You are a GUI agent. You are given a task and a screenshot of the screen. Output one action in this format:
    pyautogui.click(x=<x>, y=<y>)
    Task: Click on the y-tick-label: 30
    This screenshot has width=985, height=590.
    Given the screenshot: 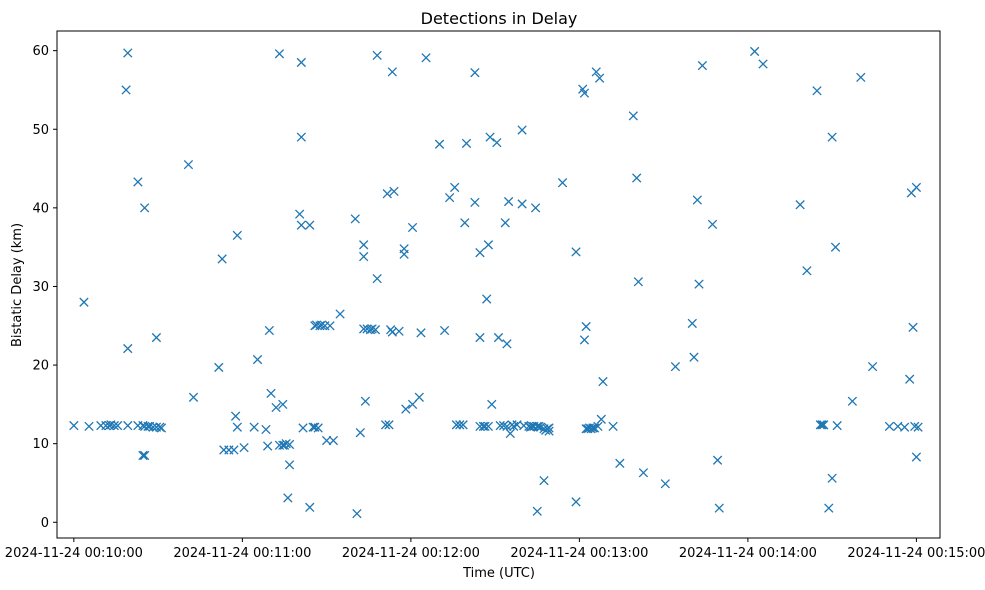 What is the action you would take?
    pyautogui.click(x=40, y=287)
    